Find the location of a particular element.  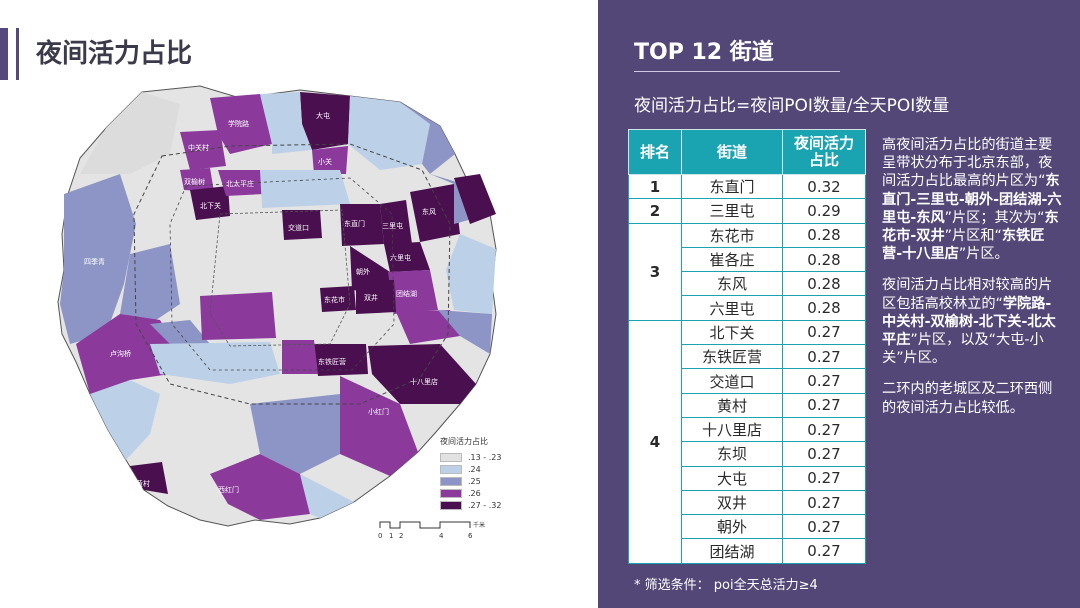

zone-south-mid is located at coordinates (295, 434).